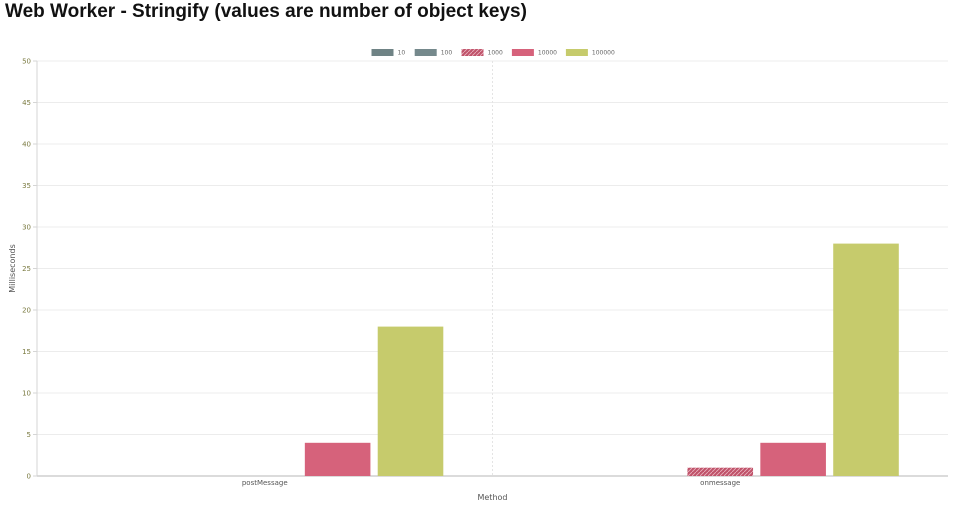 This screenshot has height=511, width=960. I want to click on y-tick-label: 50, so click(26, 62).